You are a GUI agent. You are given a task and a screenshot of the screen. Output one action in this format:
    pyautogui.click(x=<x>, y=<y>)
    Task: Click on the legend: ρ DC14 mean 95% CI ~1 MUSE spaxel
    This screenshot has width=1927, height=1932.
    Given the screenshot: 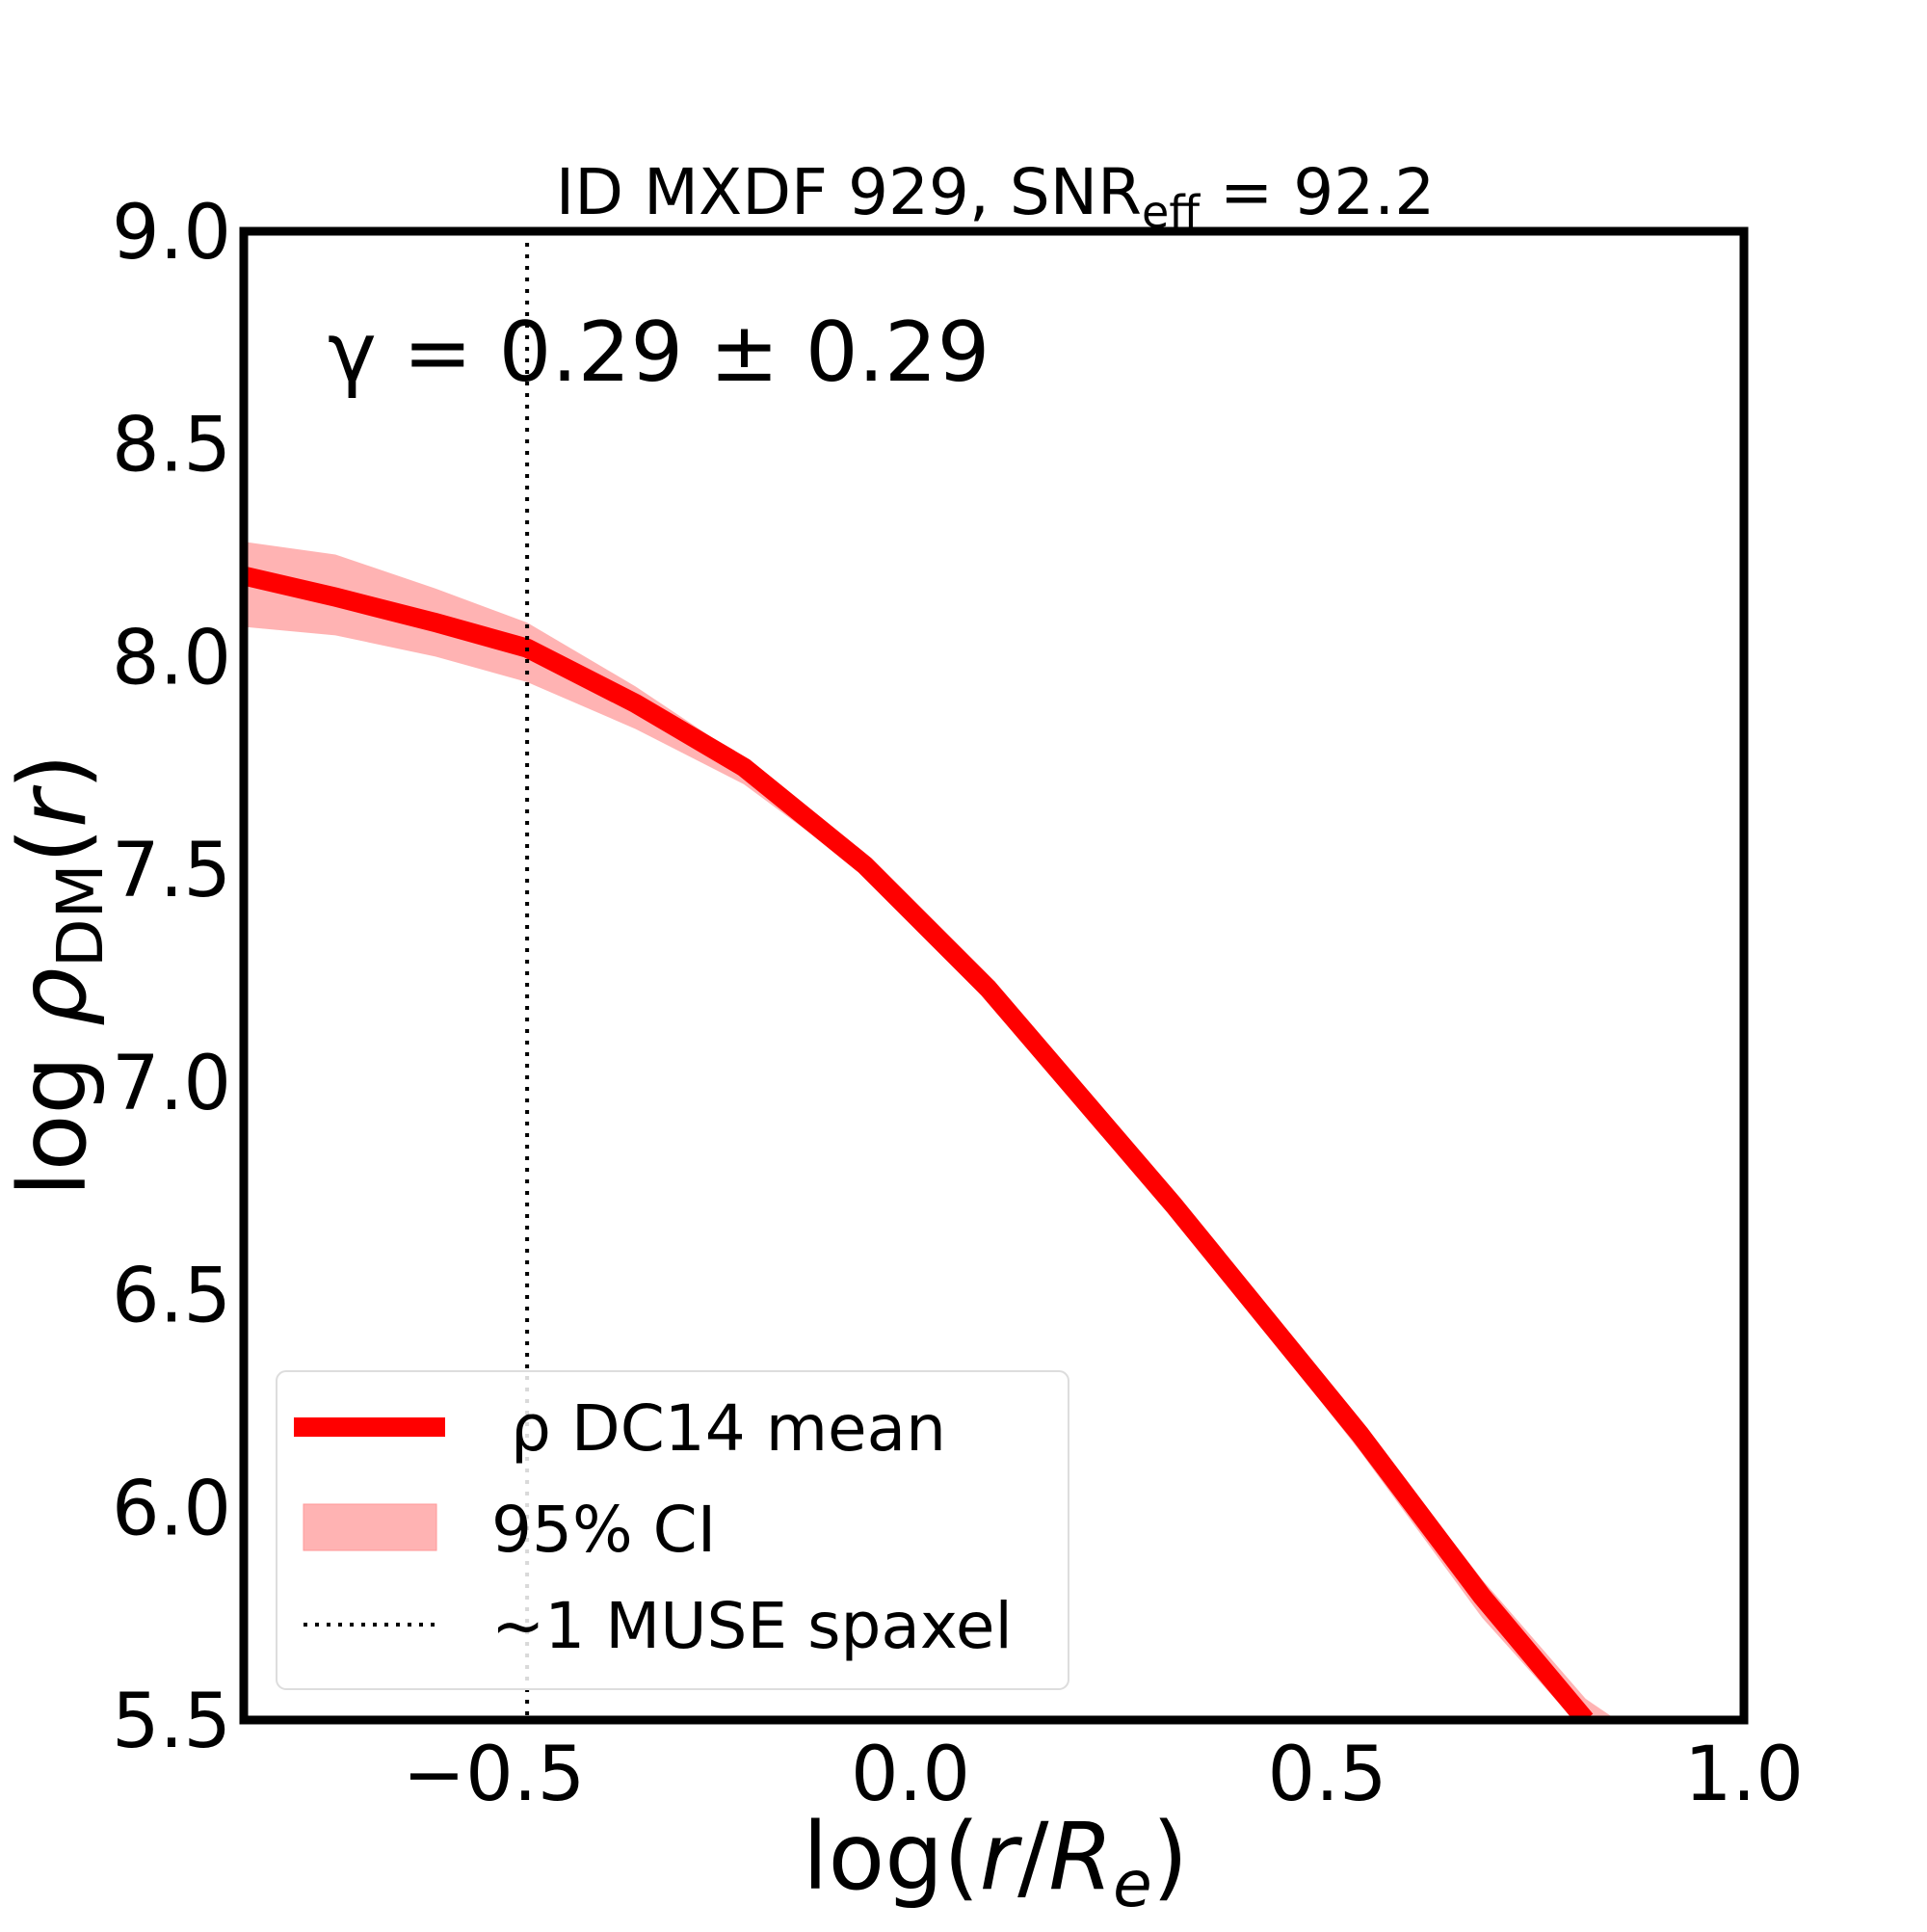 What is the action you would take?
    pyautogui.click(x=672, y=1530)
    